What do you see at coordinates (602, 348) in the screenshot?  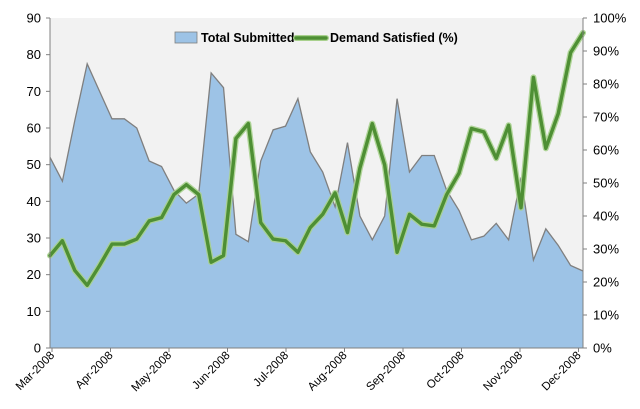 I see `right-tick-label: 0%` at bounding box center [602, 348].